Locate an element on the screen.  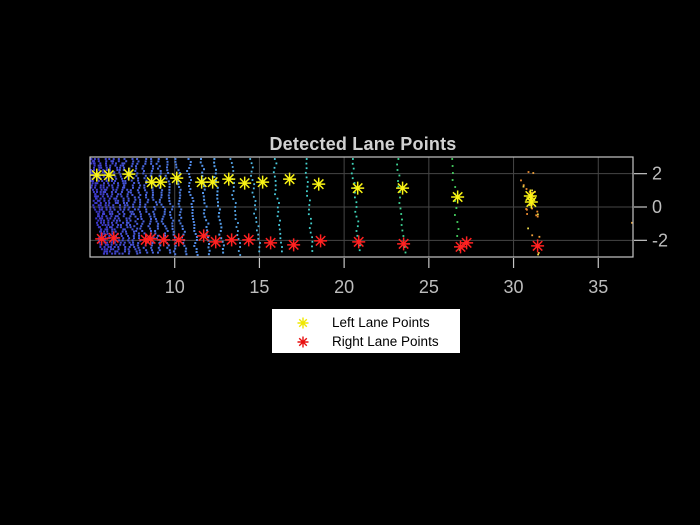
legend: Left Lane Points Right Lane Points is located at coordinates (366, 331).